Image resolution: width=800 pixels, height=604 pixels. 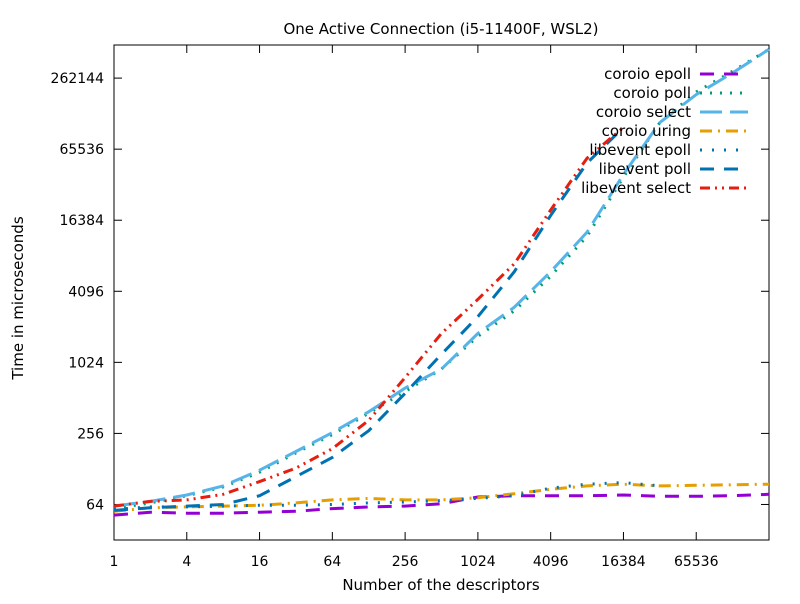 I want to click on legend-label: coroio epoll, so click(x=647, y=74).